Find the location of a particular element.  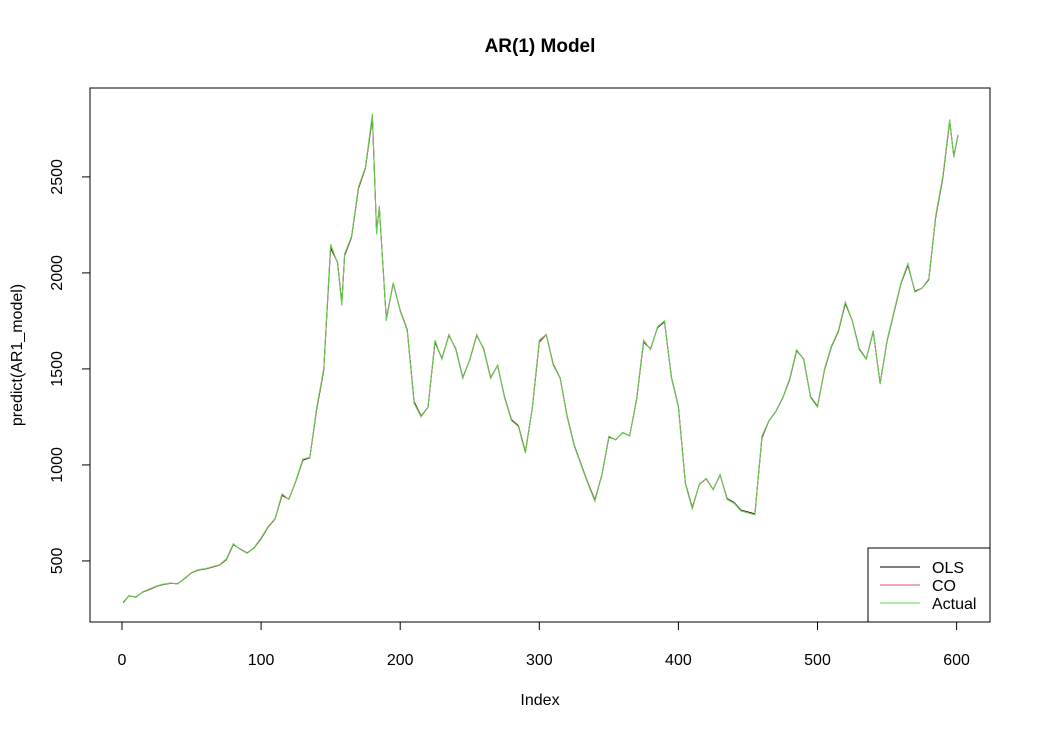

x-tick-label: 300 is located at coordinates (539, 660).